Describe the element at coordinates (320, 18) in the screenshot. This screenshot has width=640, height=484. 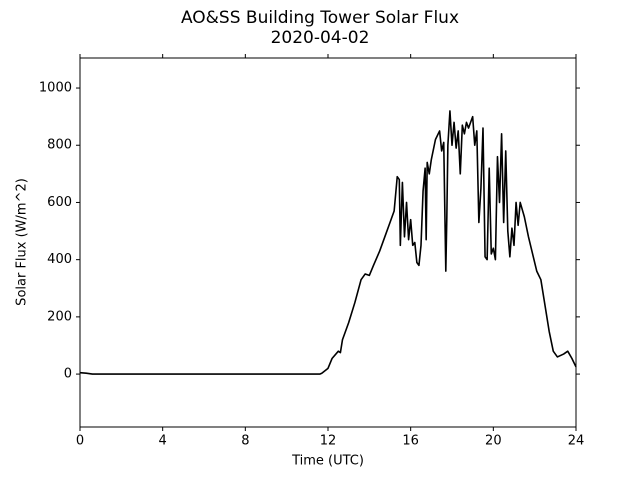
I see `chart-title: AO&SS Building Tower Solar Flux` at that location.